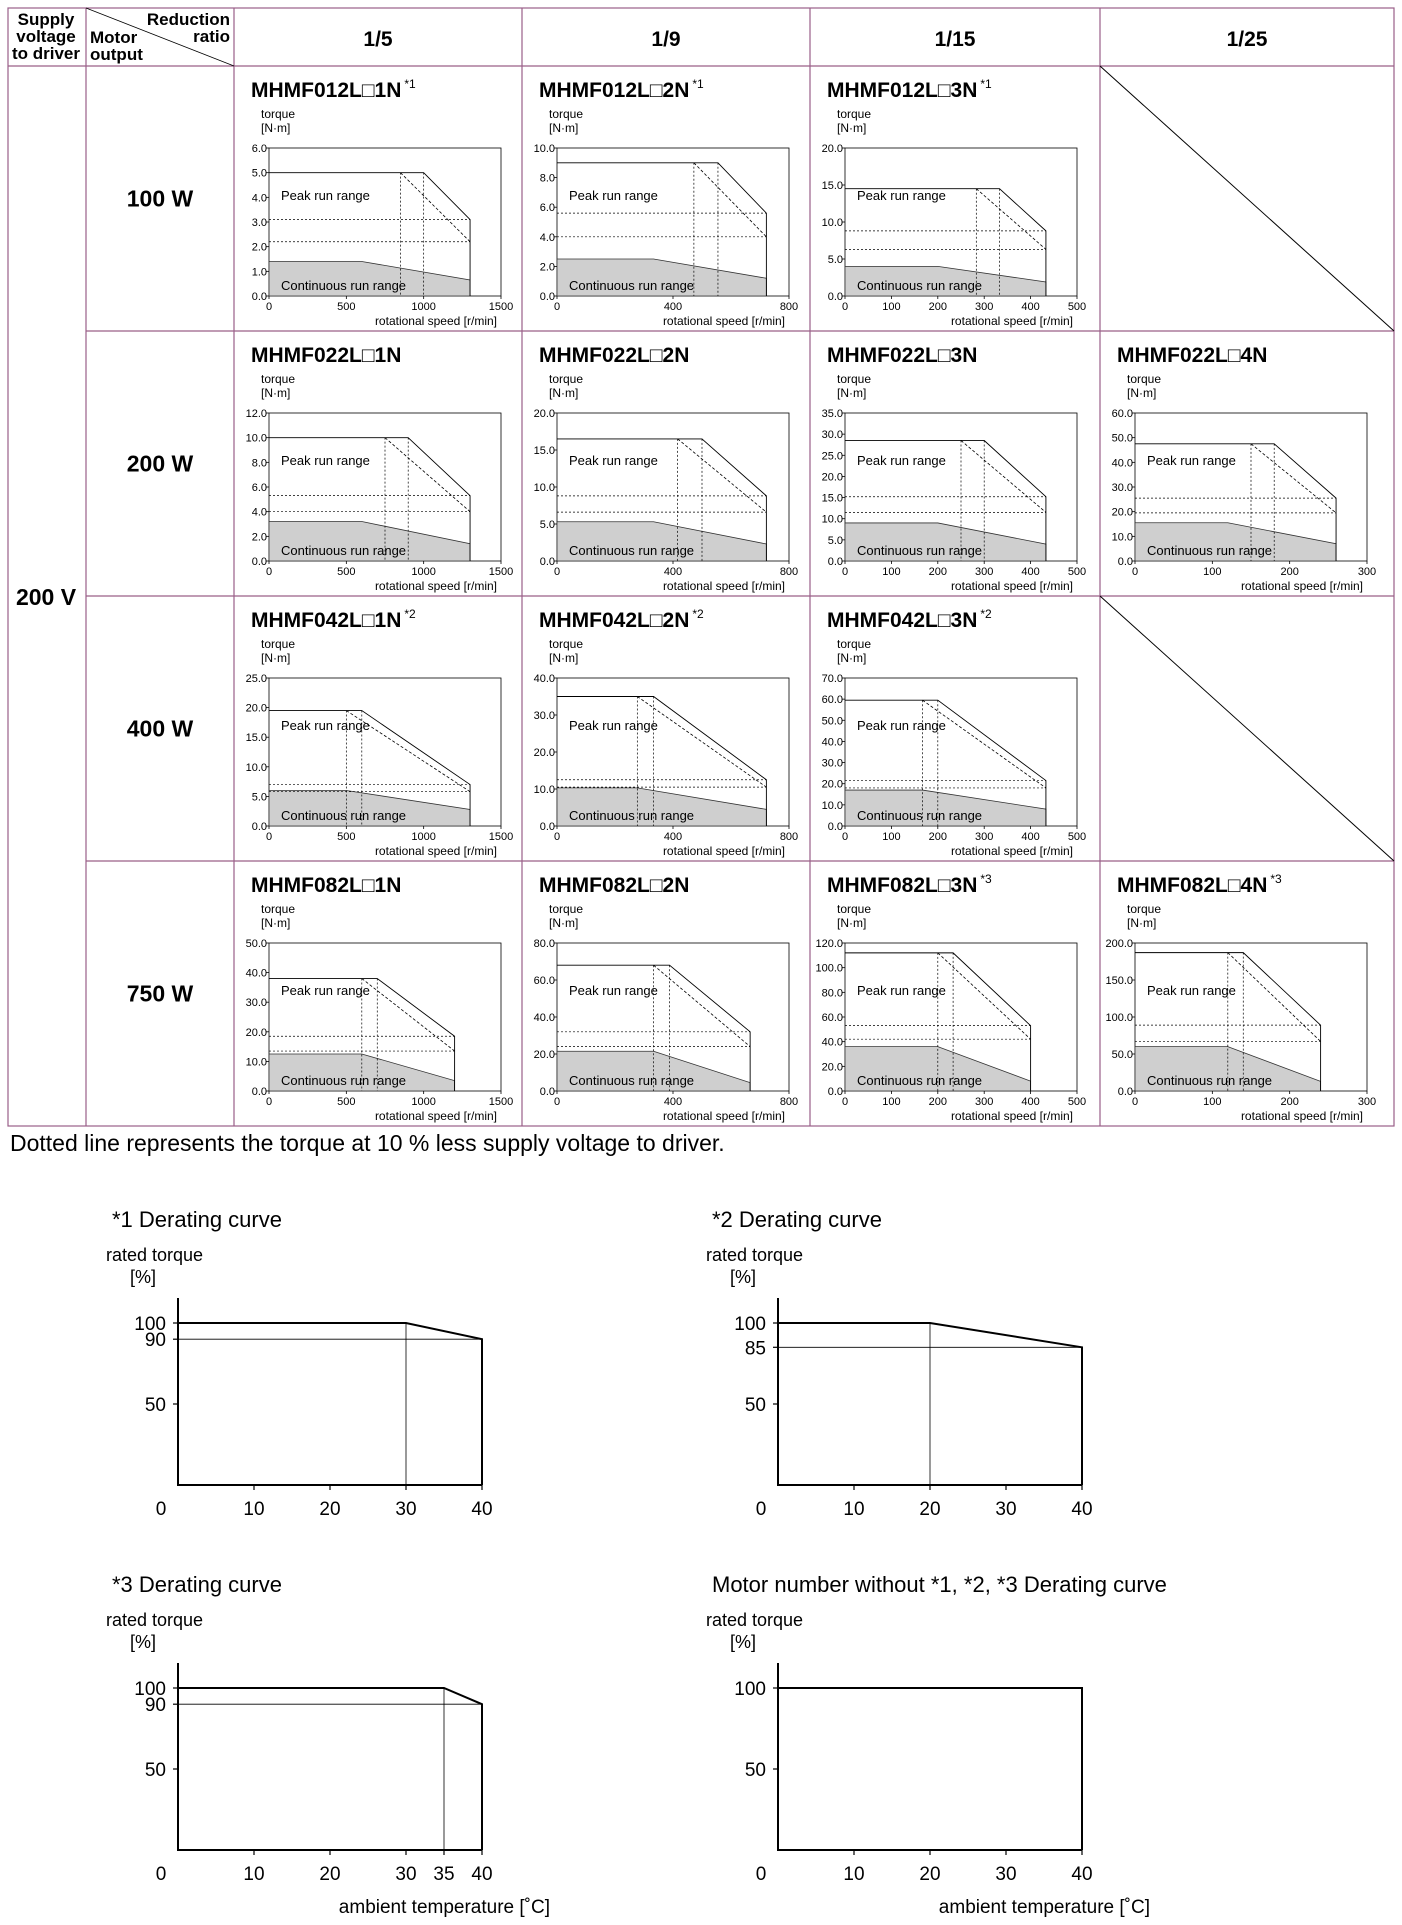 The image size is (1402, 1925). Describe the element at coordinates (256, 414) in the screenshot. I see `y-tick-label: 12.0` at that location.